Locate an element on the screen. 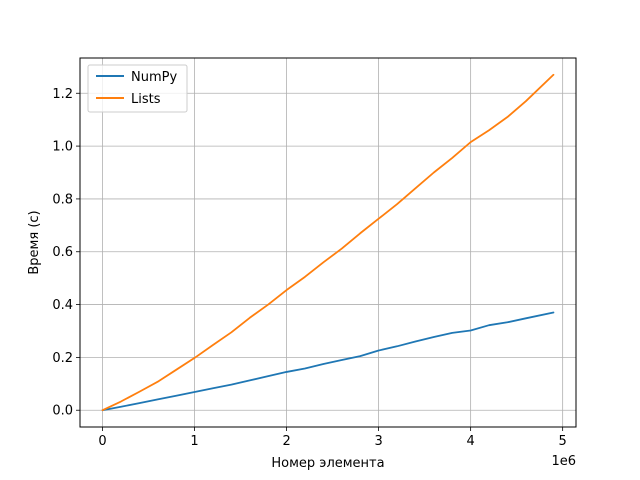 The width and height of the screenshot is (640, 480). y-tick-label: 1.0 is located at coordinates (62, 147).